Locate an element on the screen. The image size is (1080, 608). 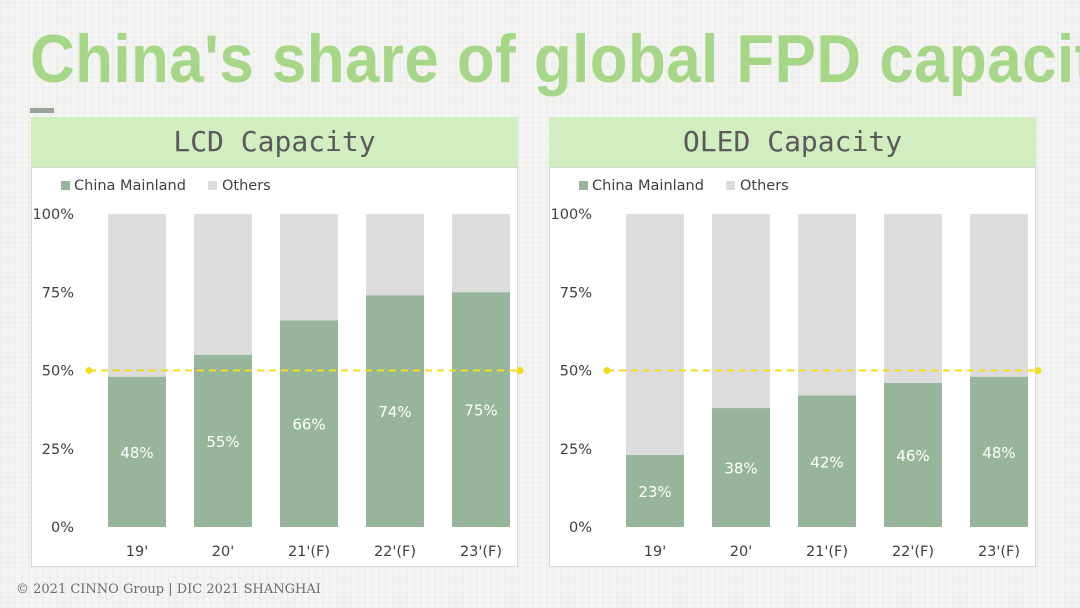
oled-legend: China Mainland Others is located at coordinates (684, 186).